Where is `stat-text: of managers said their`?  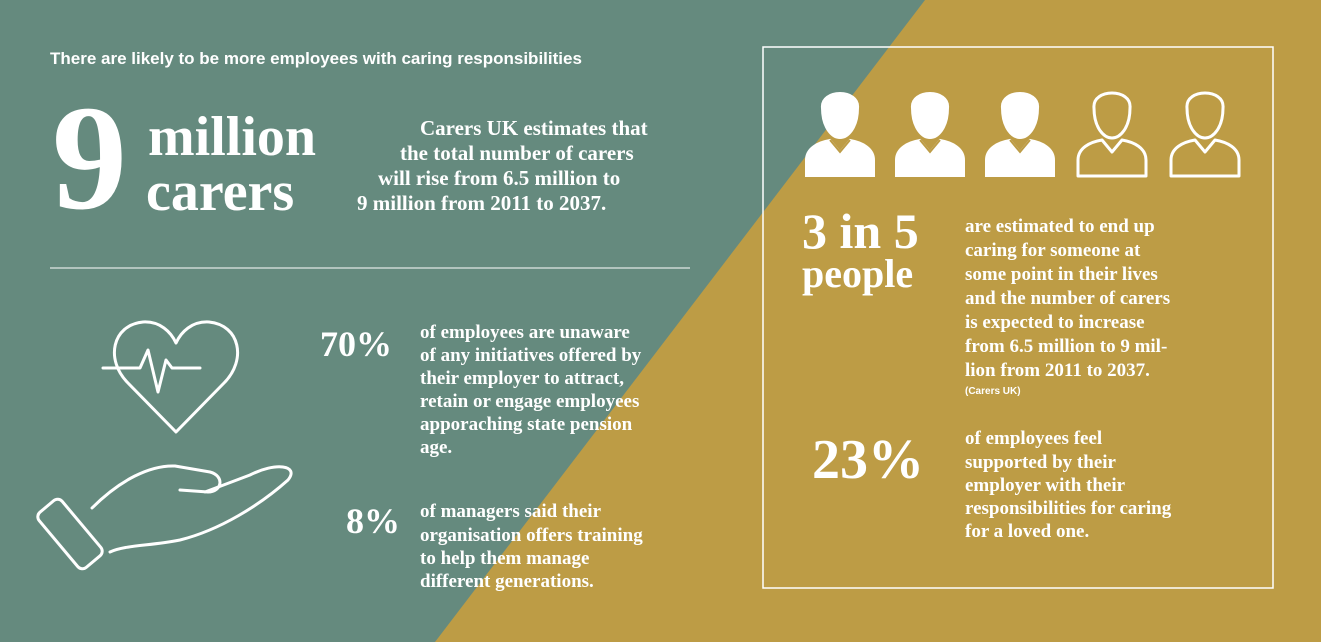 stat-text: of managers said their is located at coordinates (511, 511).